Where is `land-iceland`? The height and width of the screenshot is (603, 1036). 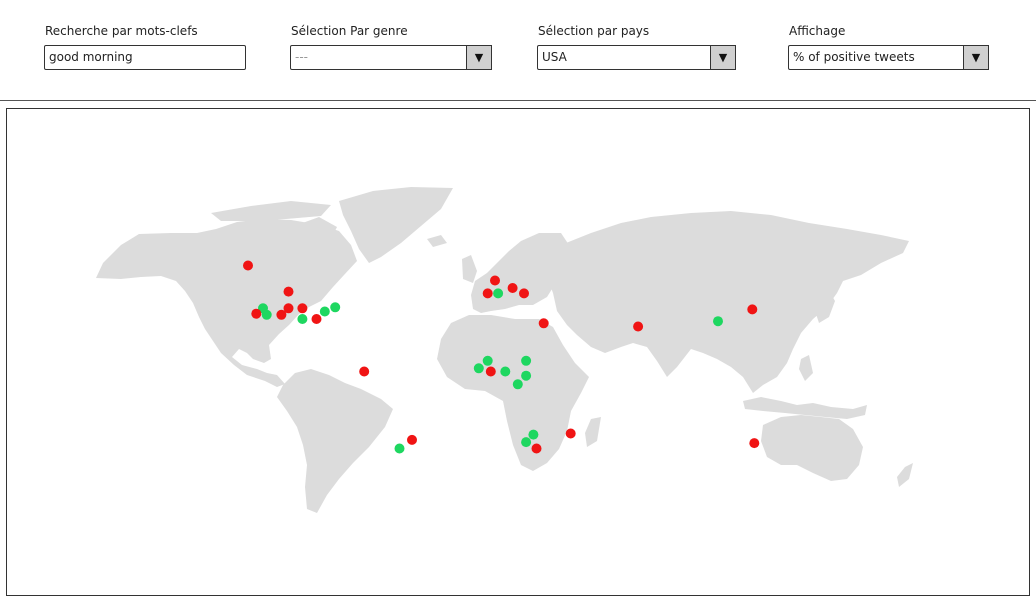
land-iceland is located at coordinates (437, 241).